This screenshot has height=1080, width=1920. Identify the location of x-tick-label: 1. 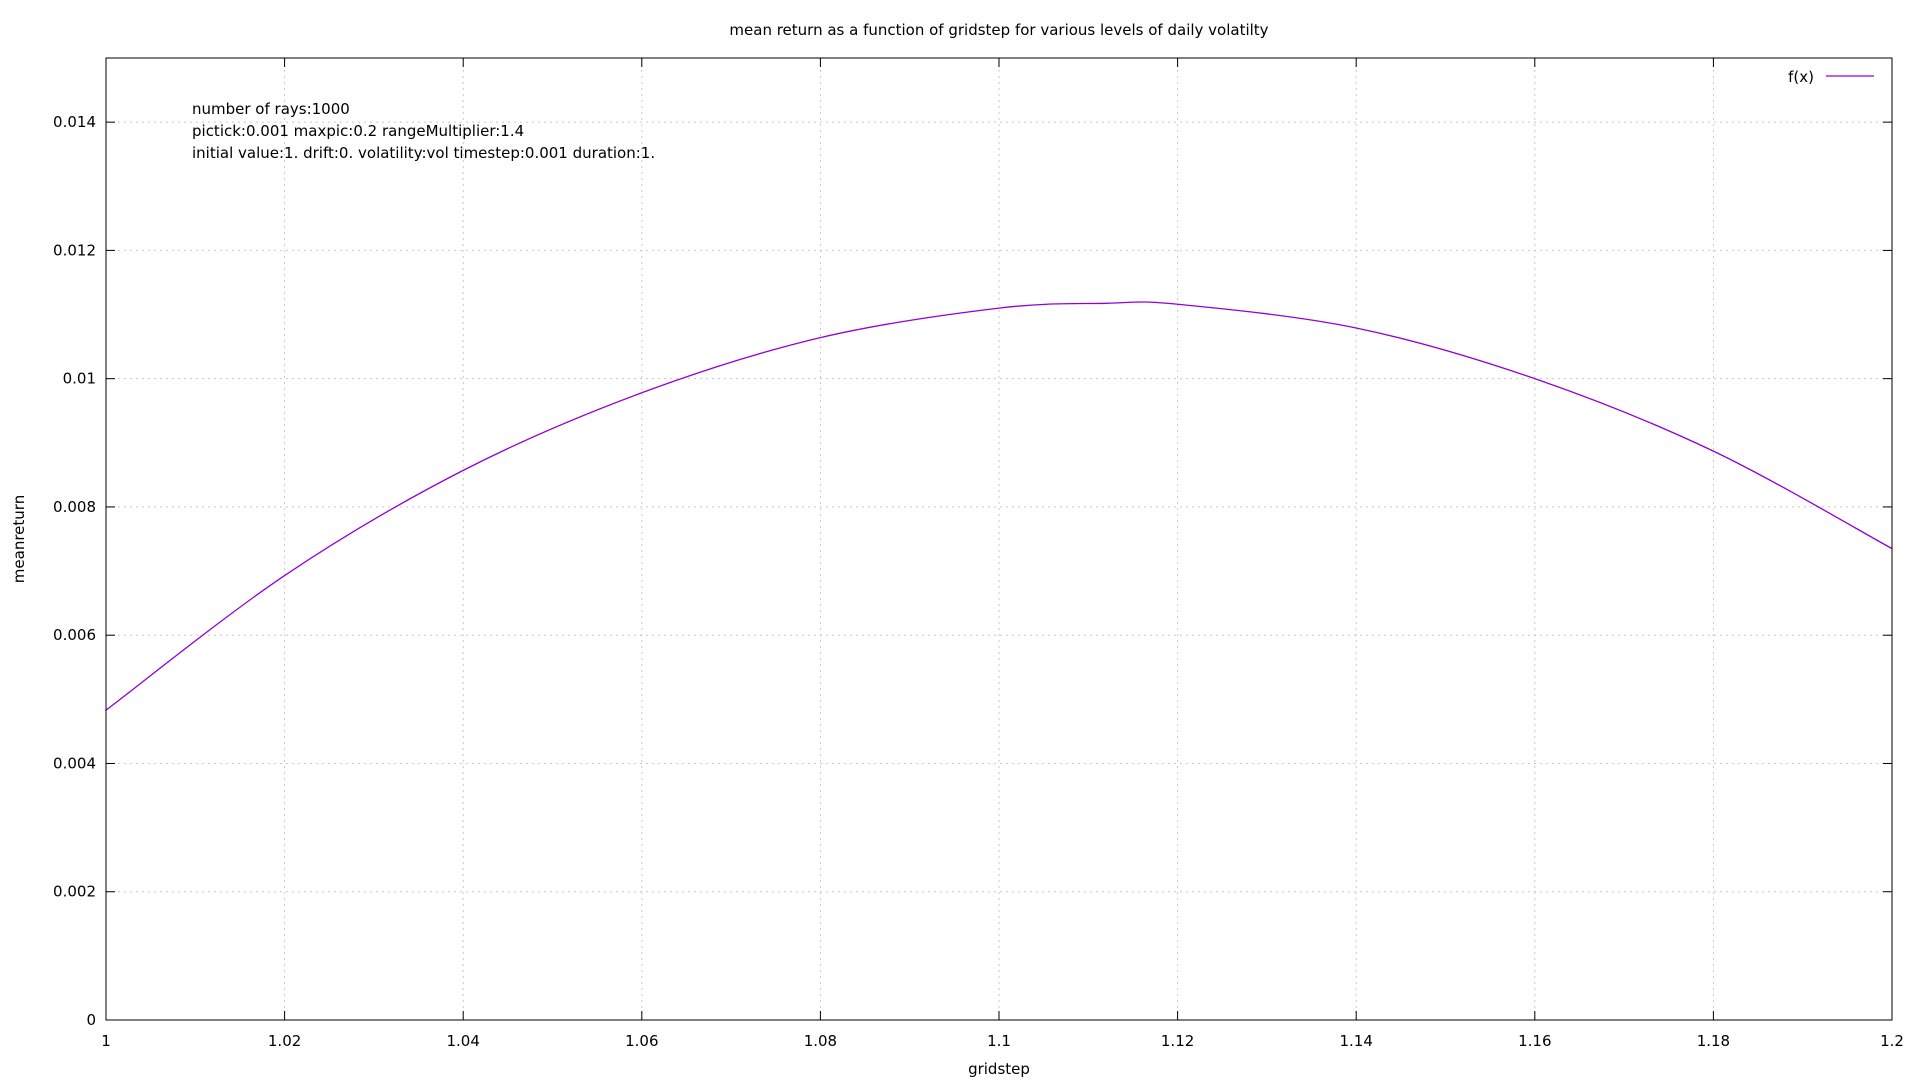
(106, 1041).